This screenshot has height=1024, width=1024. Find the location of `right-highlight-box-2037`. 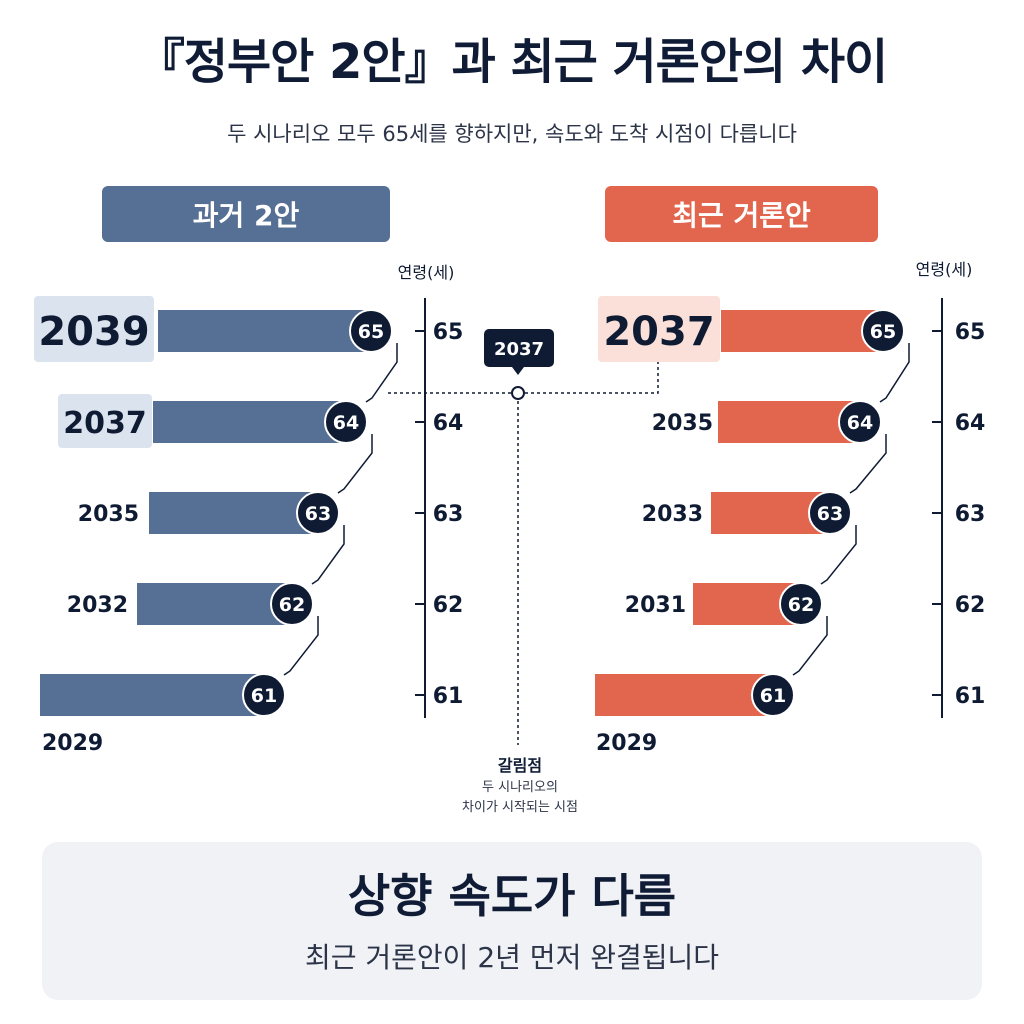

right-highlight-box-2037 is located at coordinates (659, 329).